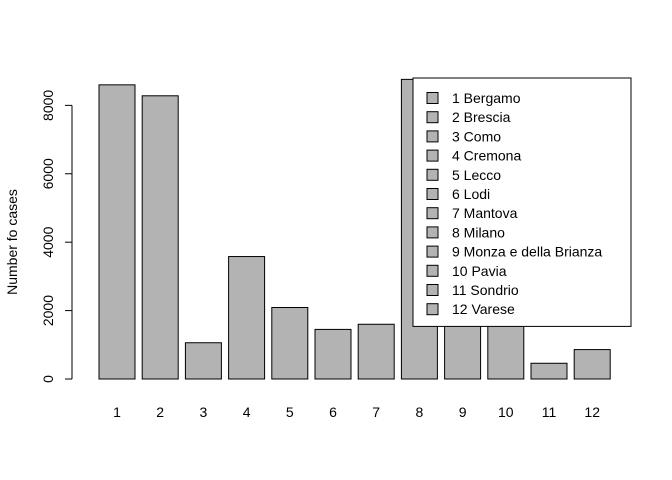 The image size is (672, 480). What do you see at coordinates (549, 412) in the screenshot?
I see `x-tick-label: 11` at bounding box center [549, 412].